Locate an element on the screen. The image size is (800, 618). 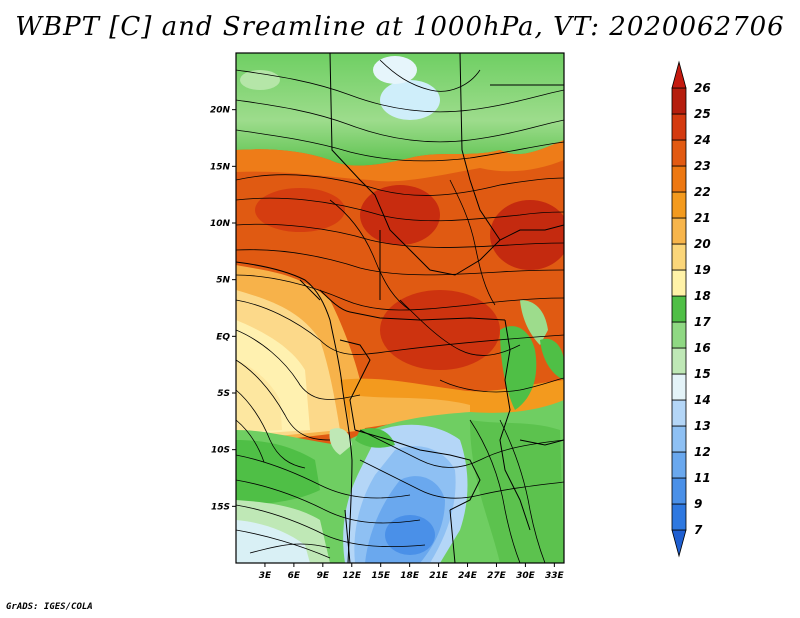
lon-tick-label: 30E is located at coordinates (526, 576).